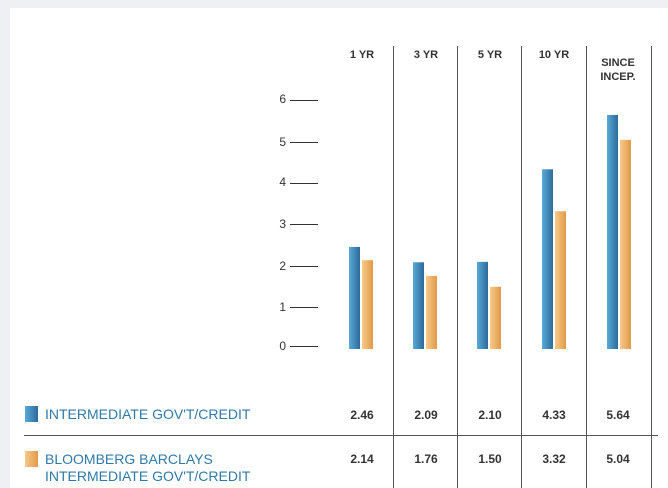 This screenshot has width=668, height=488. Describe the element at coordinates (282, 99) in the screenshot. I see `y-tick-6: 6` at that location.